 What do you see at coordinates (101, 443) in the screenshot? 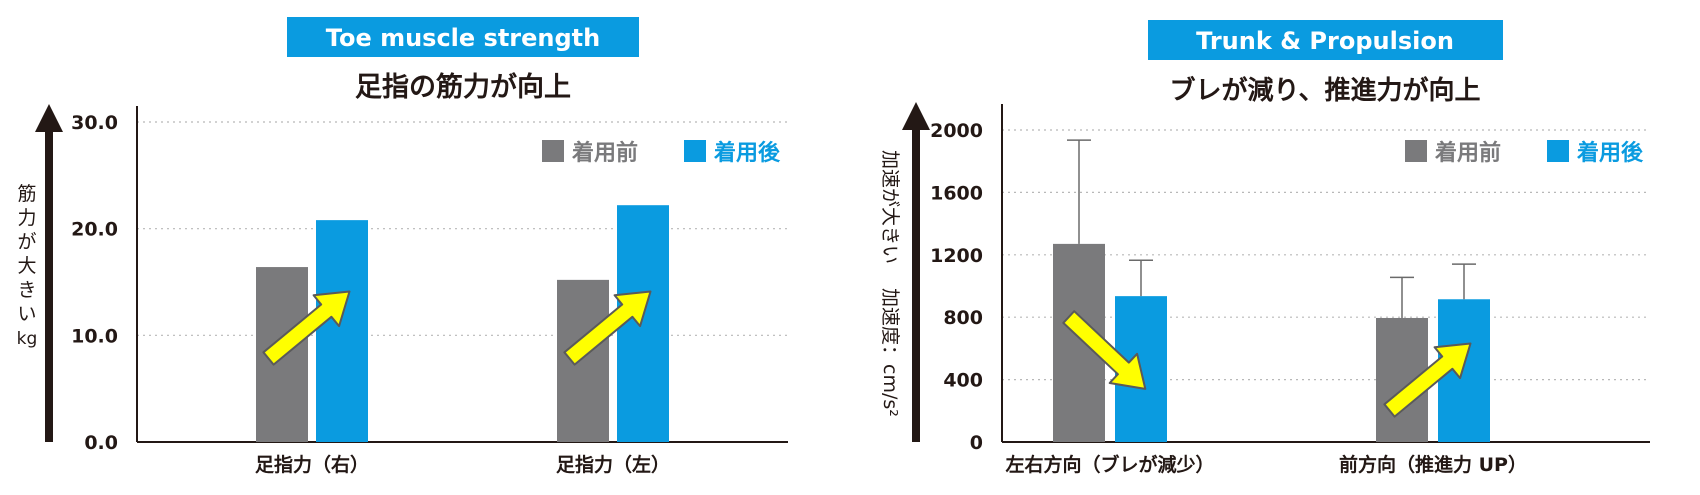
I see `y-tick-label: 0.0` at bounding box center [101, 443].